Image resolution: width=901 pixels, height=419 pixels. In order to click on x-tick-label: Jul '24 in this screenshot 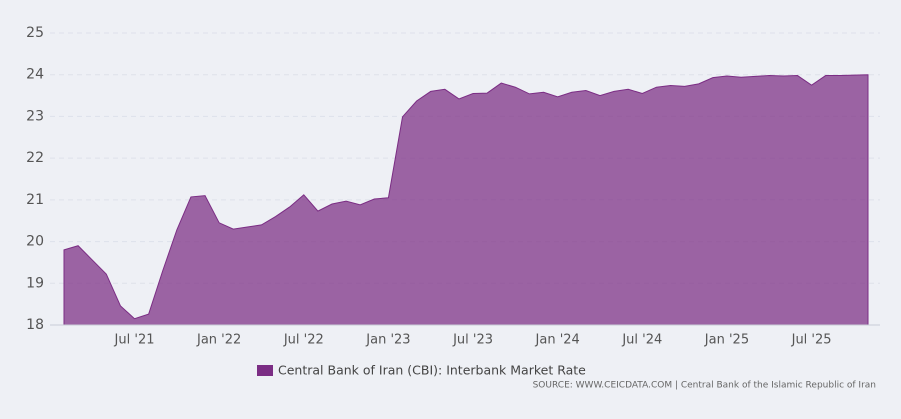, I will do `click(641, 340)`.